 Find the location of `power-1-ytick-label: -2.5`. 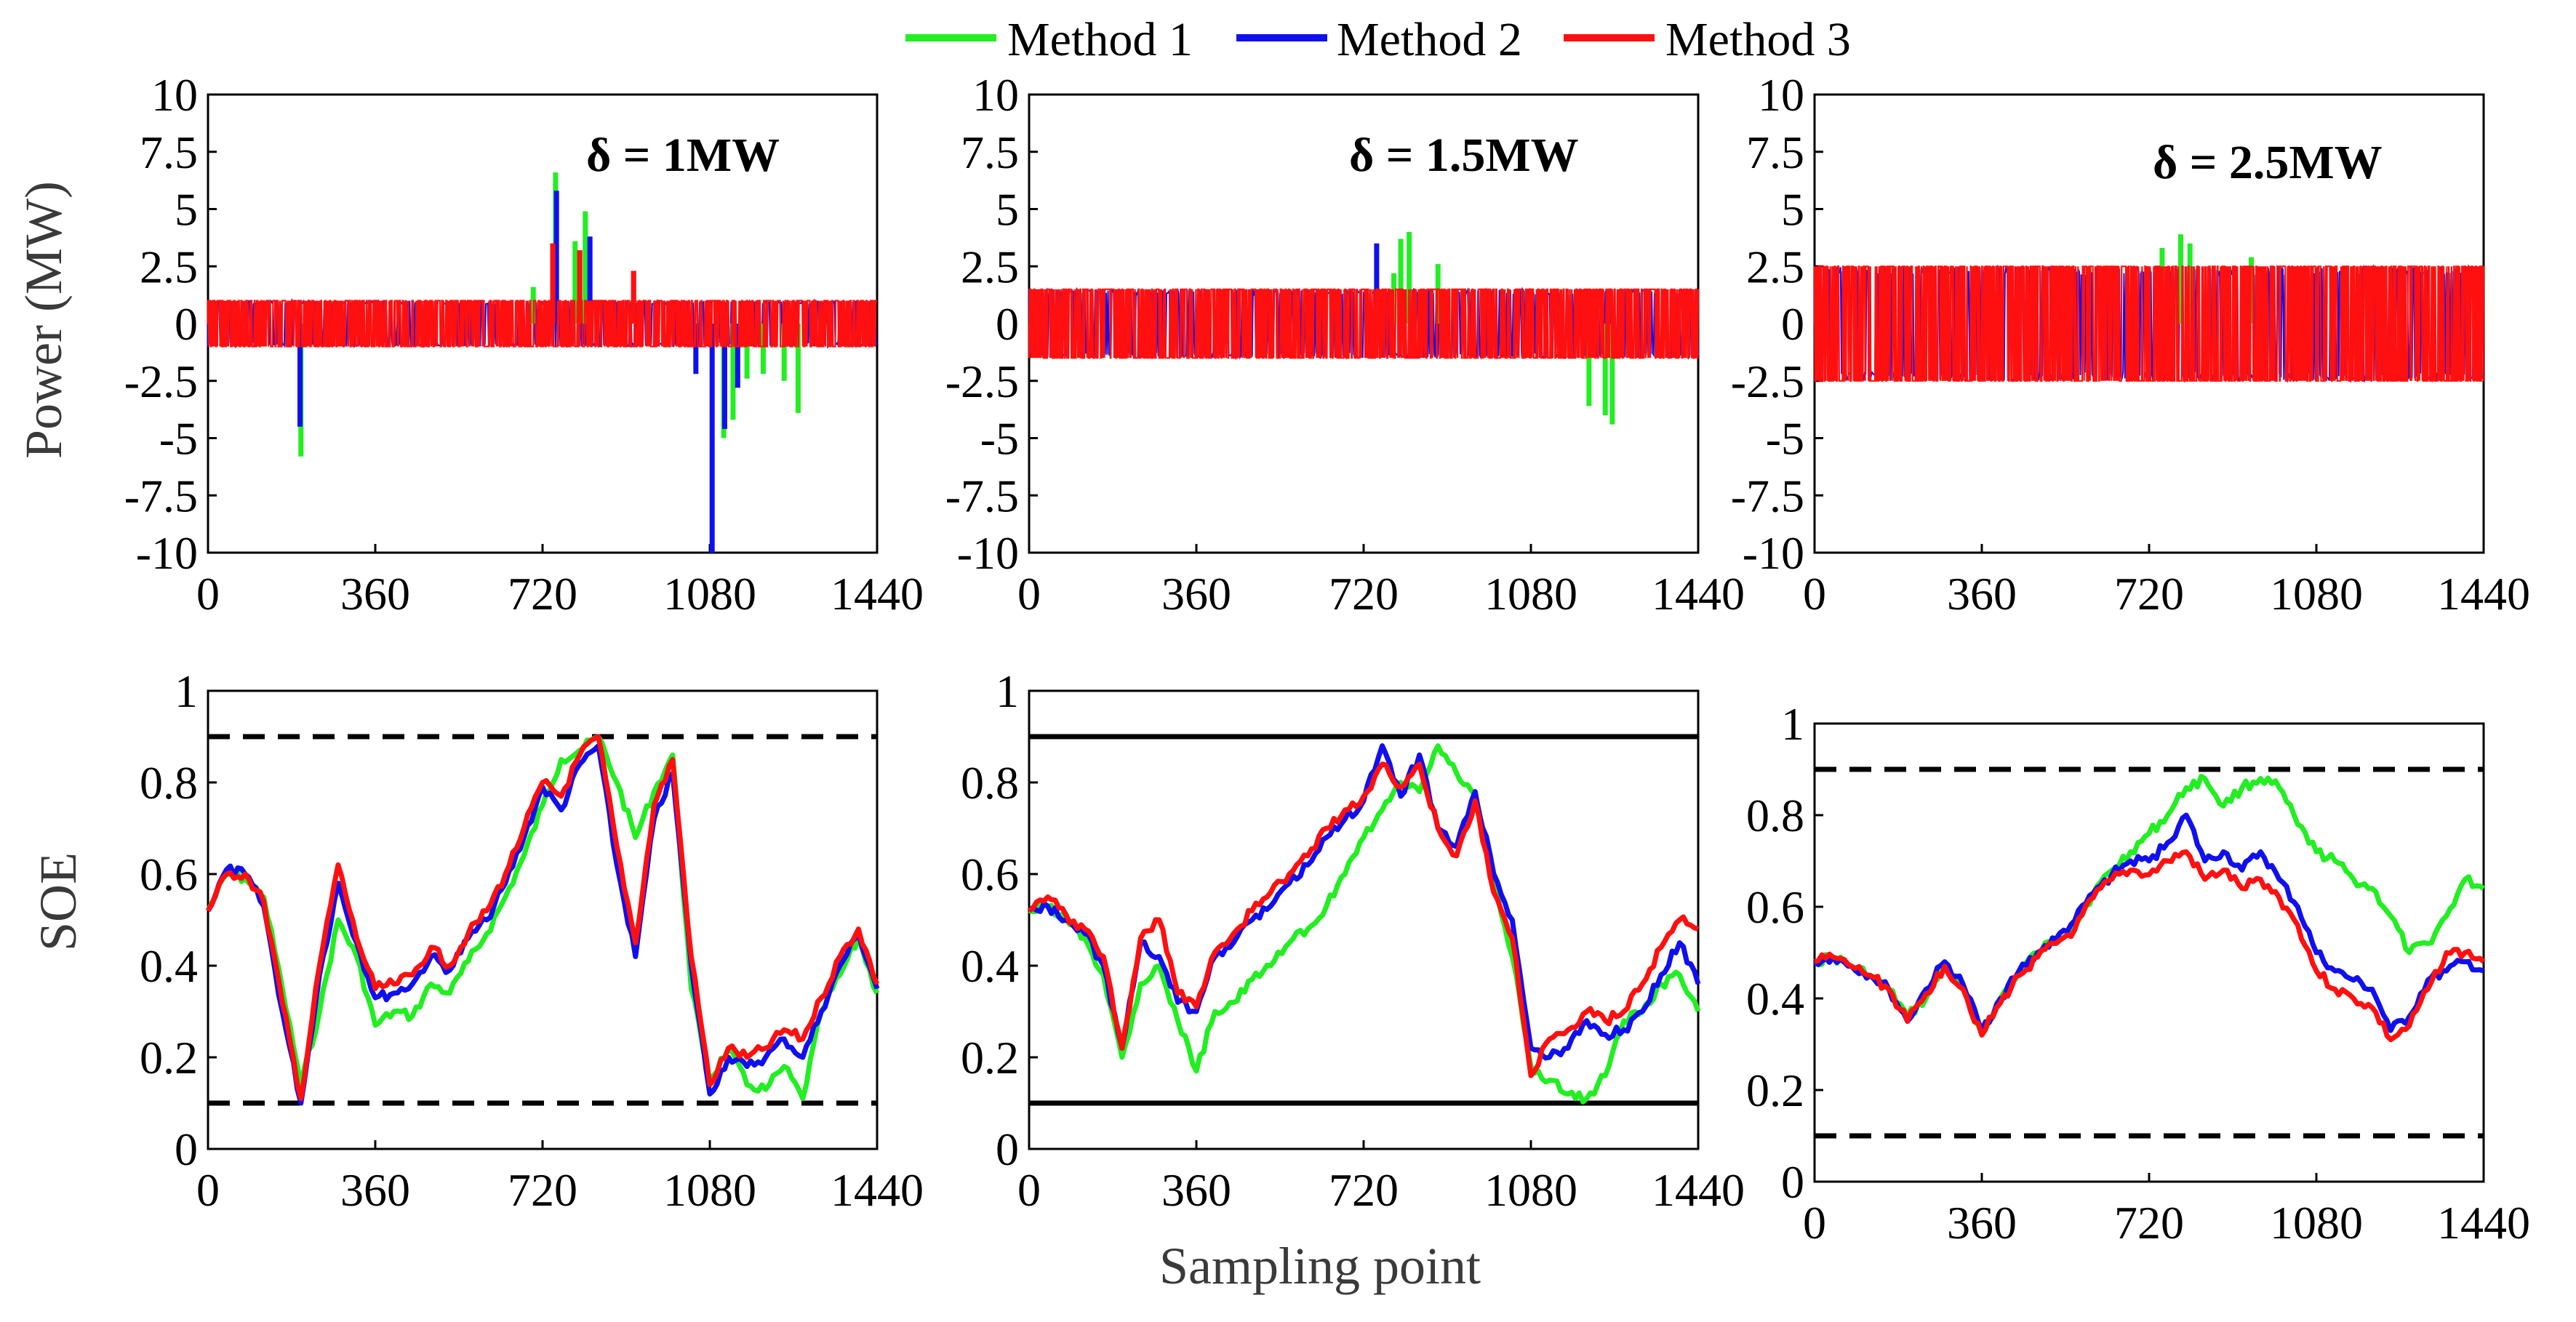

power-1-ytick-label: -2.5 is located at coordinates (161, 381).